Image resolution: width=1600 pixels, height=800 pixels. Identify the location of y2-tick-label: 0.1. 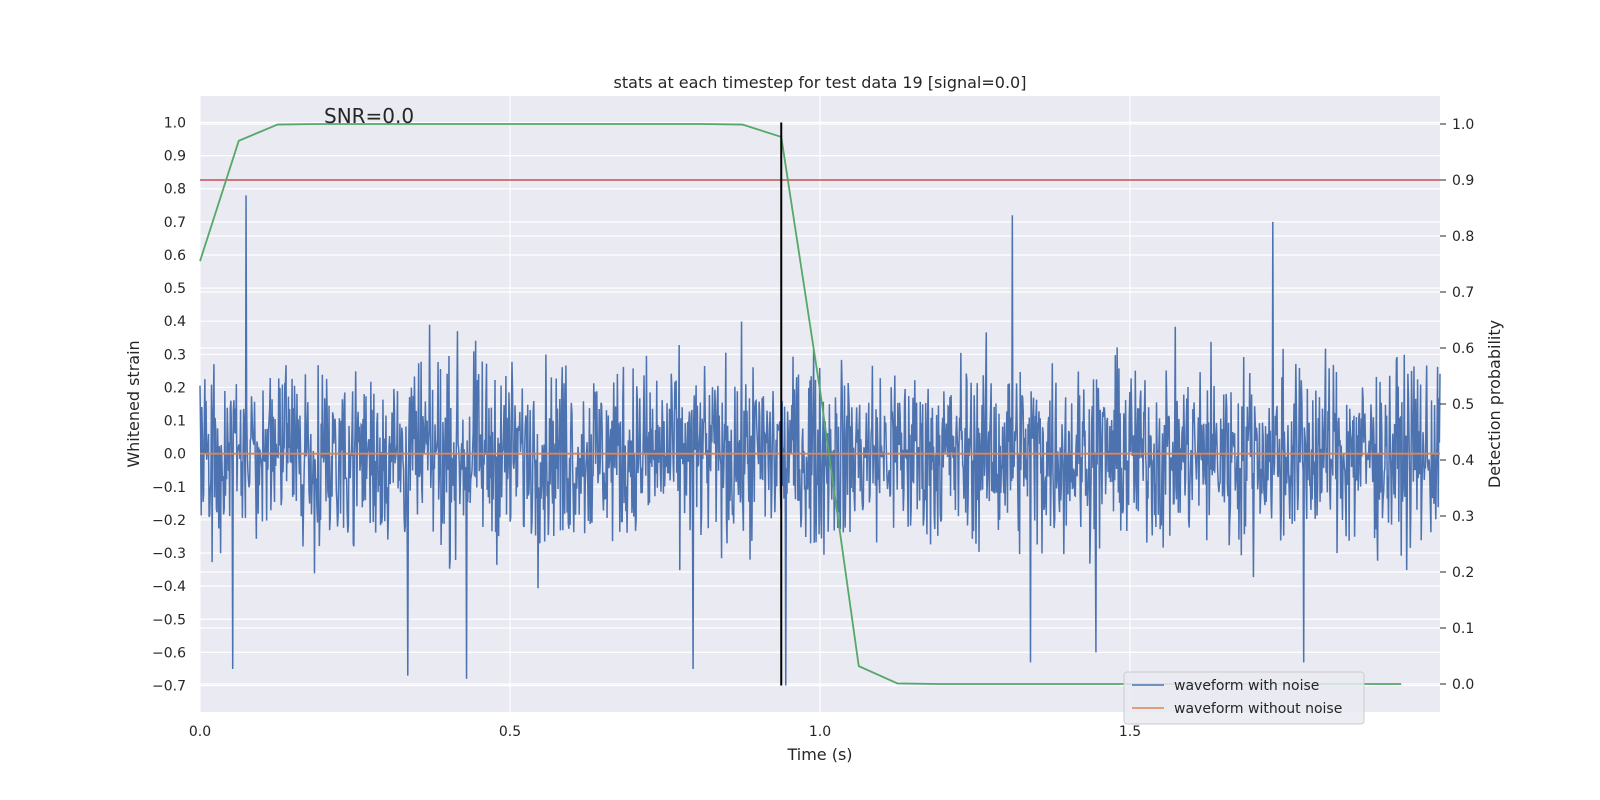
(1463, 629).